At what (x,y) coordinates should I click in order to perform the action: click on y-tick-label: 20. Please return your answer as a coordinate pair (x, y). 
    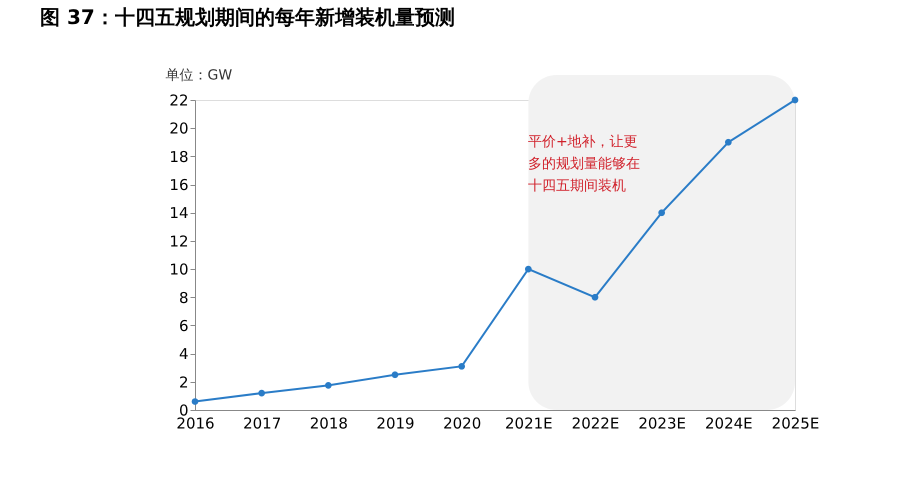
    Looking at the image, I should click on (178, 129).